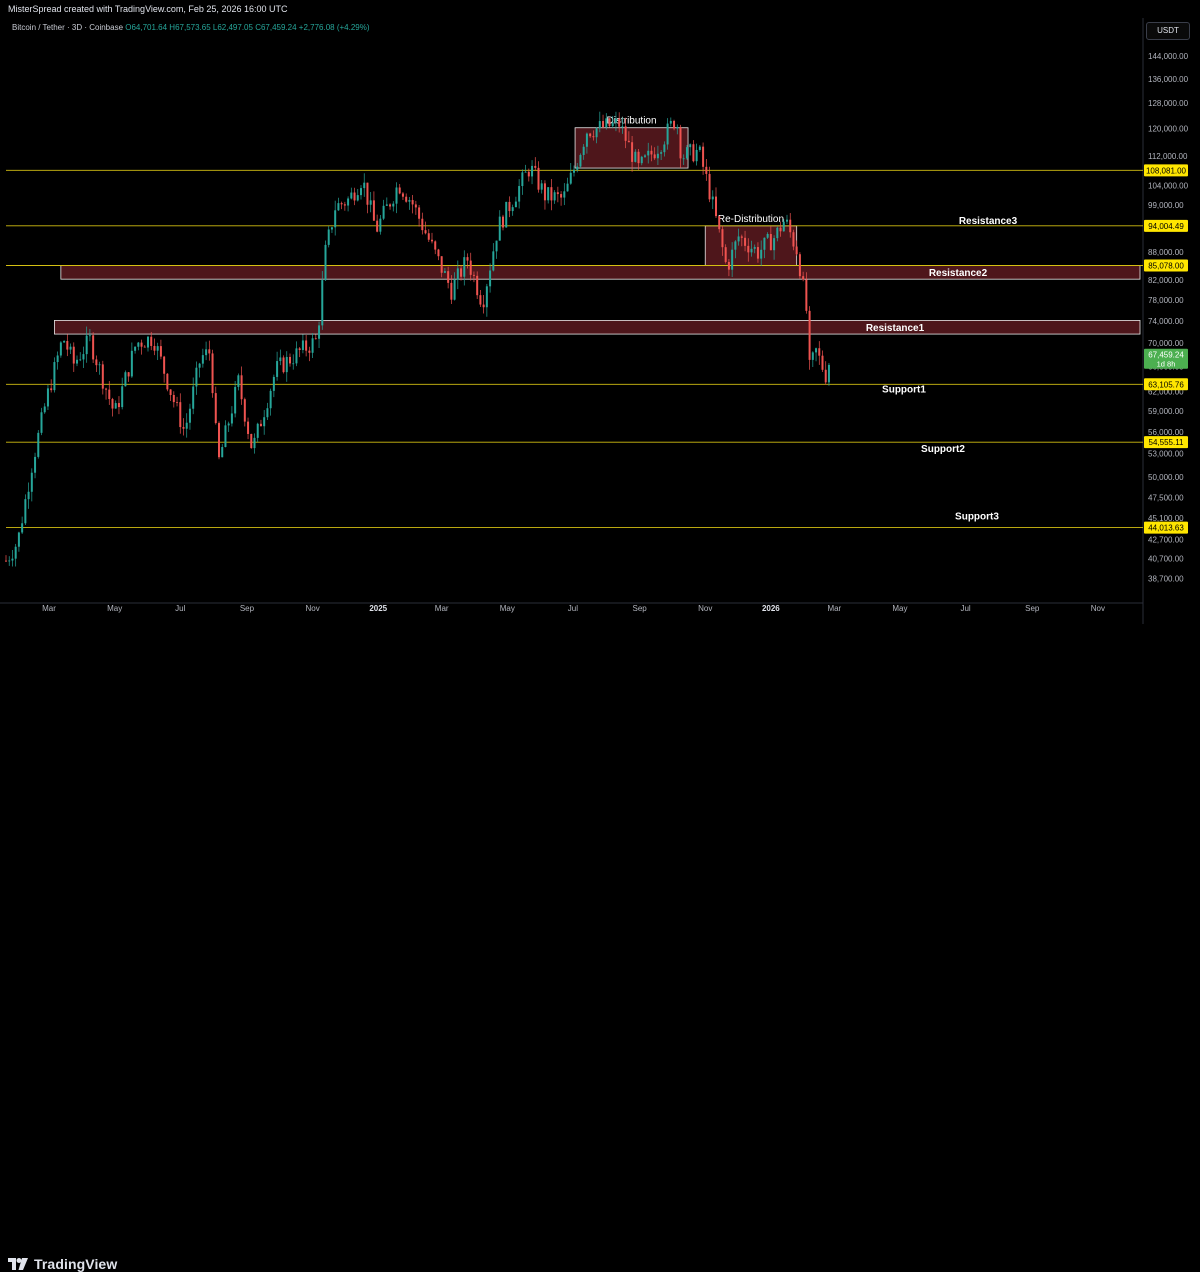 This screenshot has width=1200, height=1272. I want to click on zone-label: Distribution, so click(632, 121).